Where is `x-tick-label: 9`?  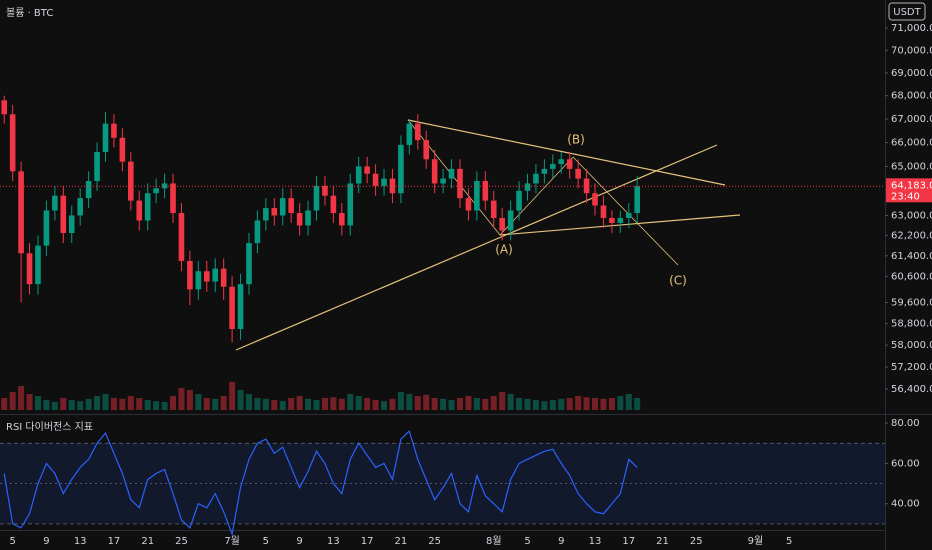 x-tick-label: 9 is located at coordinates (46, 541).